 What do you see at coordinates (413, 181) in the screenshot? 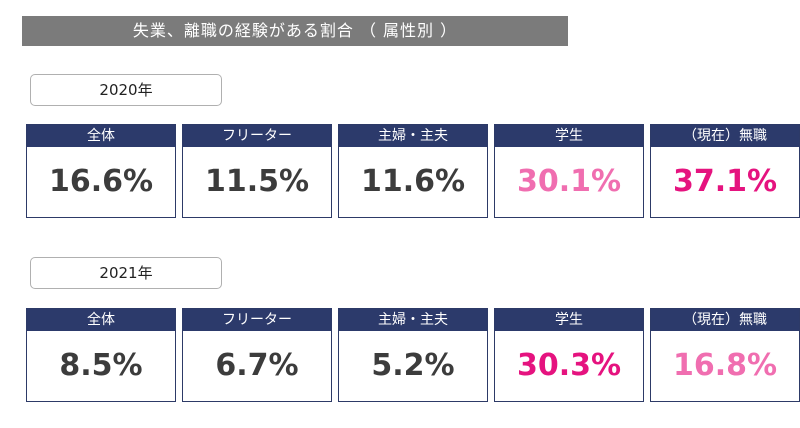
I see `stat-card-value: 11.6%` at bounding box center [413, 181].